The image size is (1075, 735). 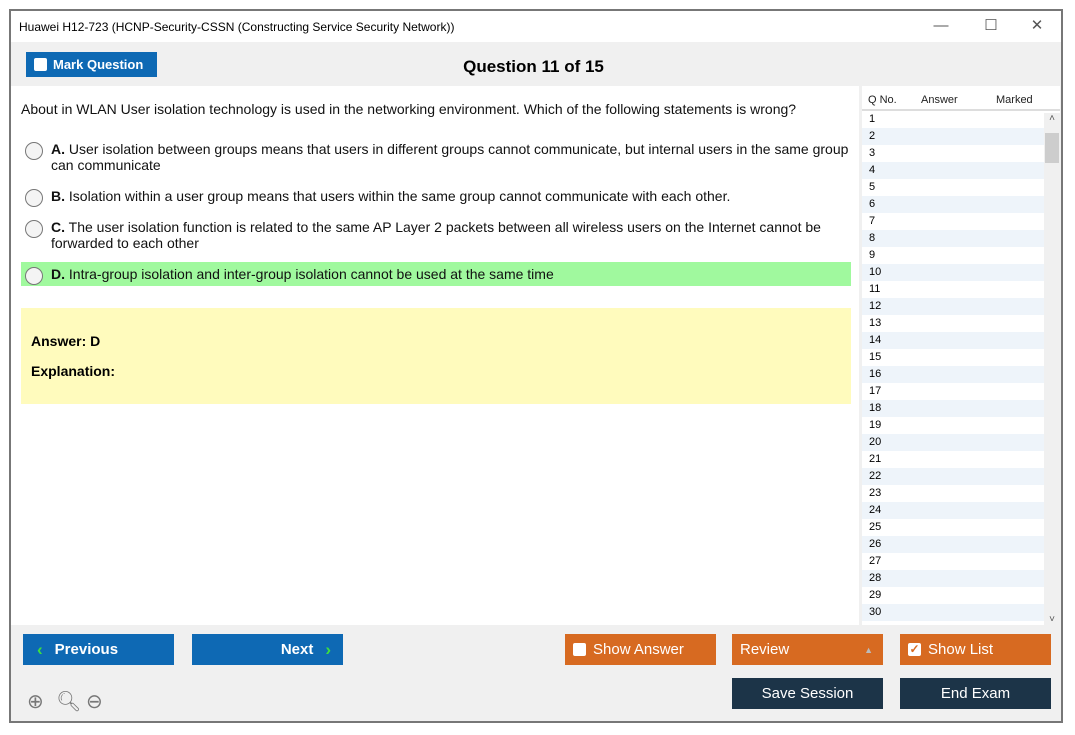 I want to click on end-exam-button: End Exam, so click(x=975, y=693).